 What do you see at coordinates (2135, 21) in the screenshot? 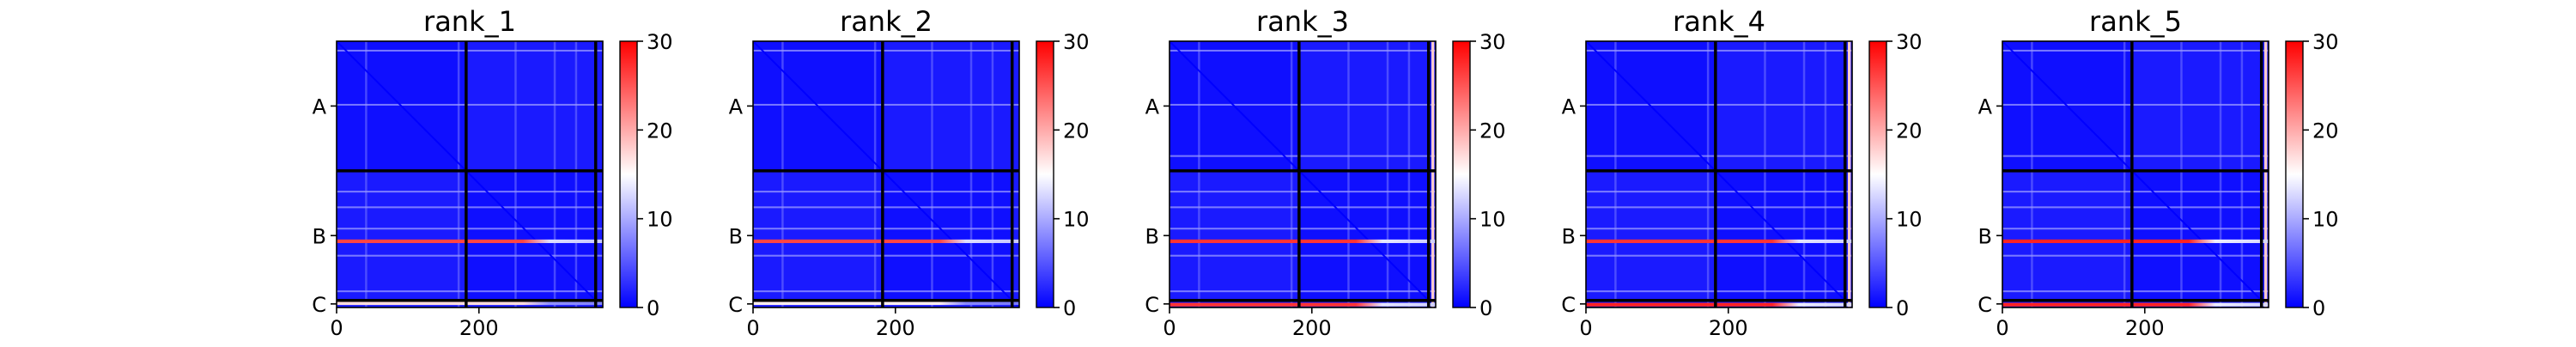
I see `panel-title: rank_5` at bounding box center [2135, 21].